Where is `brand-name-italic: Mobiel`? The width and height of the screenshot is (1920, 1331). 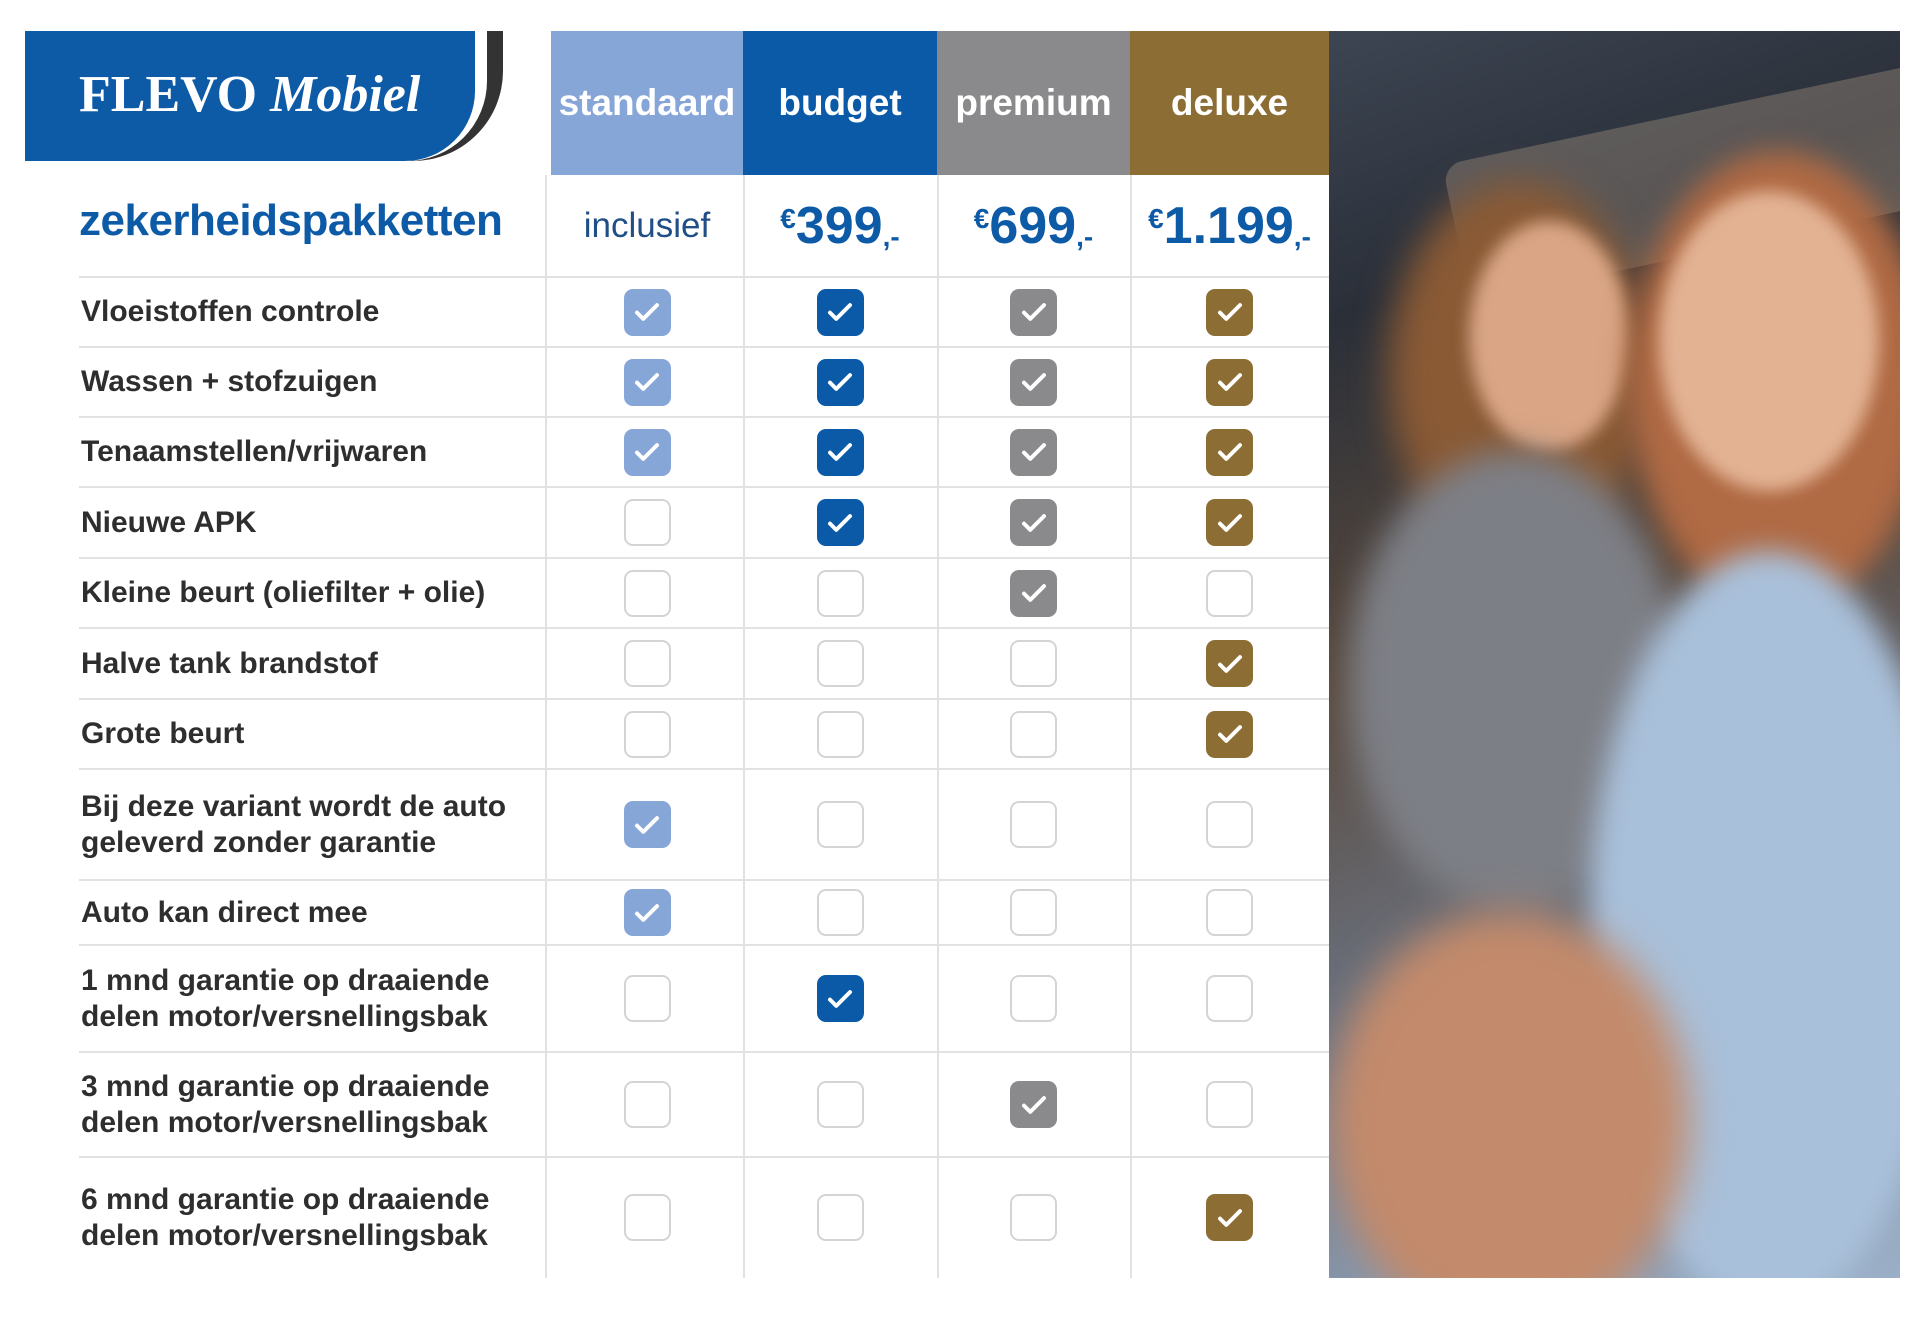
brand-name-italic: Mobiel is located at coordinates (345, 94).